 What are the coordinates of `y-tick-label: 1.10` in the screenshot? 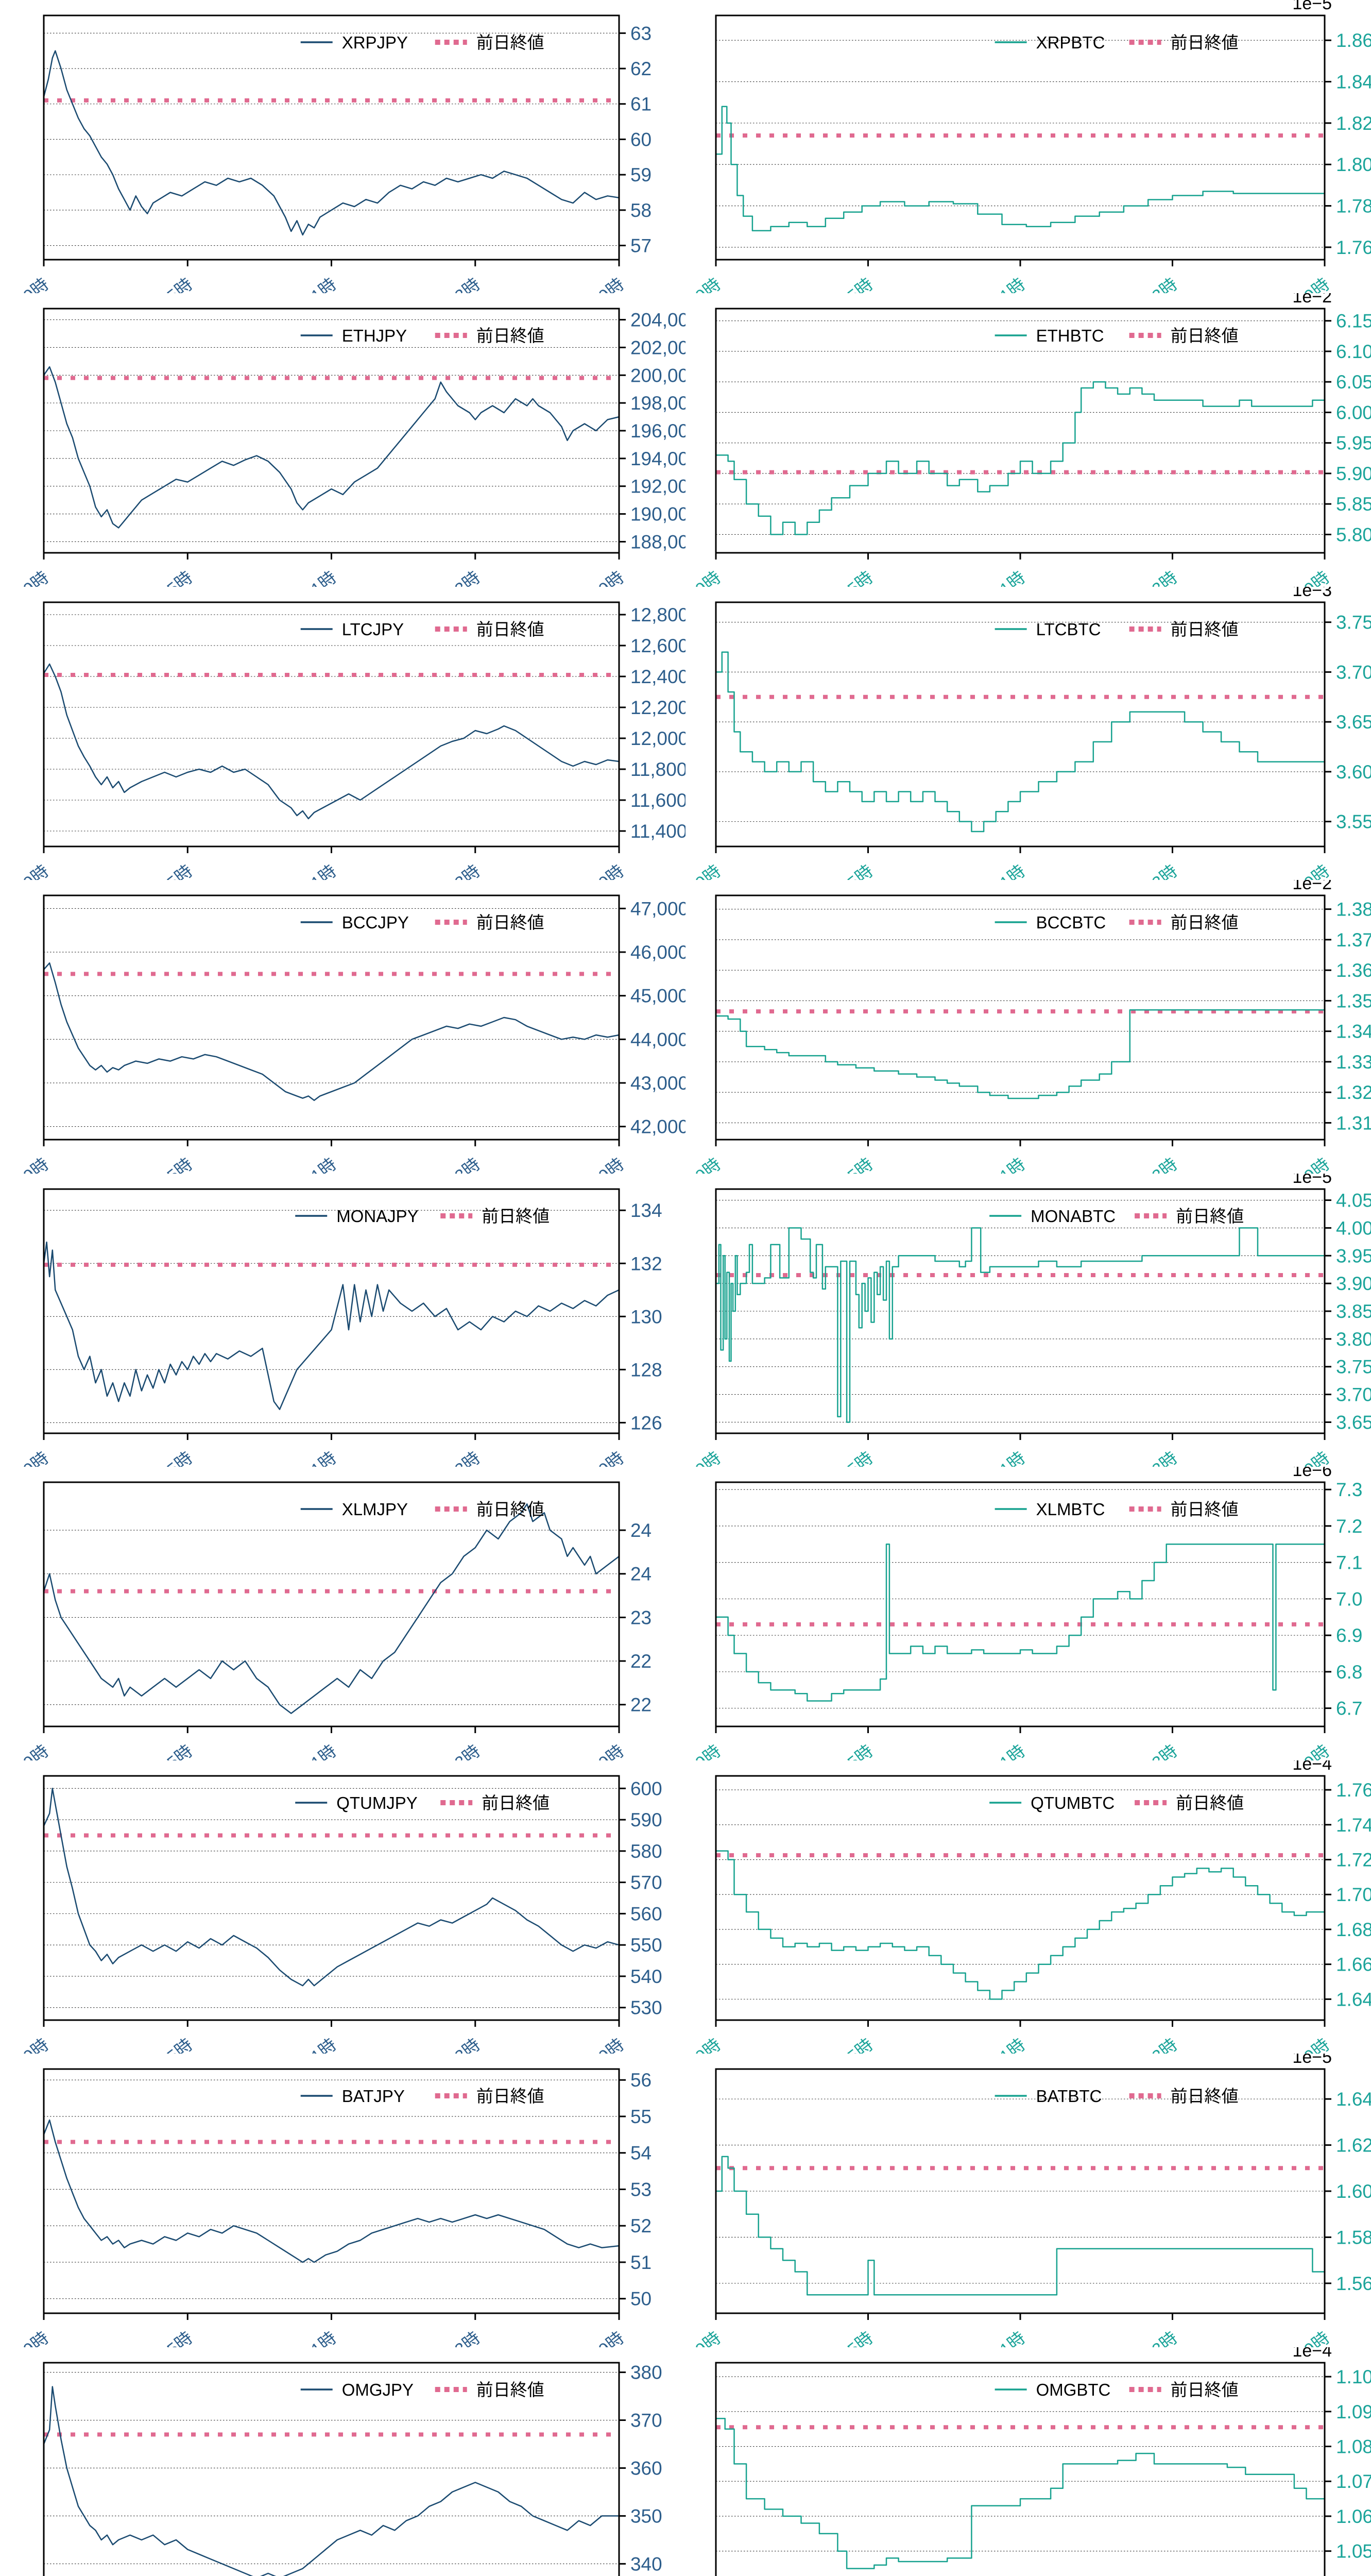 It's located at (1353, 2376).